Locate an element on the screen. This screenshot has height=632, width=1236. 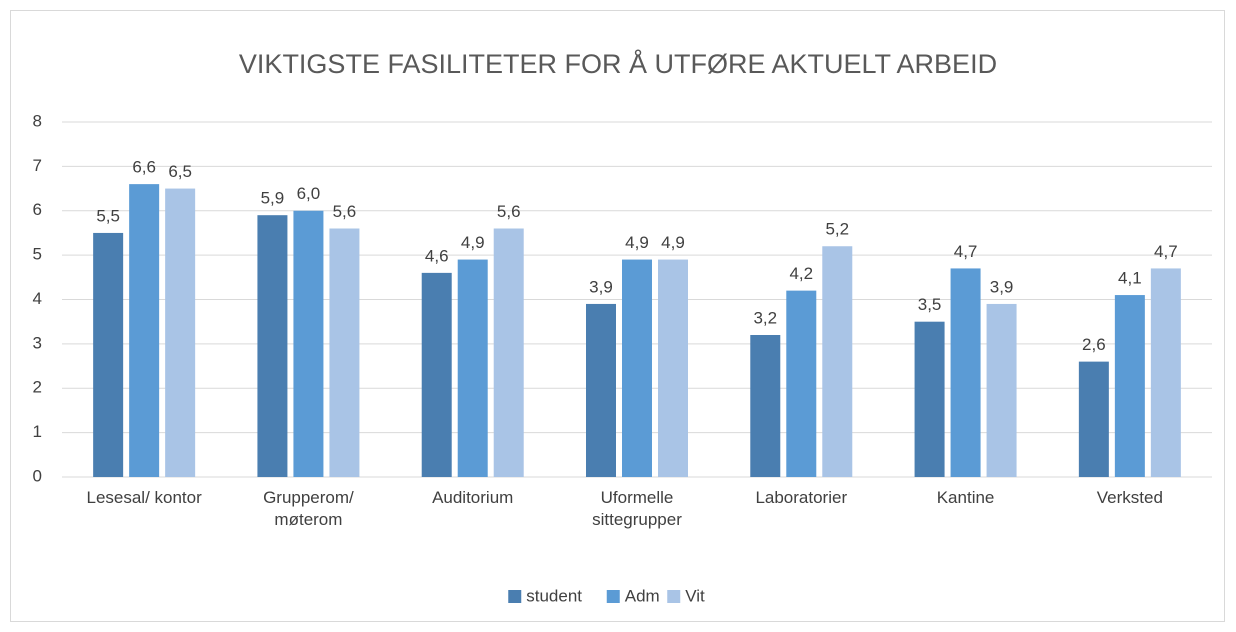
y-tick-label: 0 is located at coordinates (37, 475).